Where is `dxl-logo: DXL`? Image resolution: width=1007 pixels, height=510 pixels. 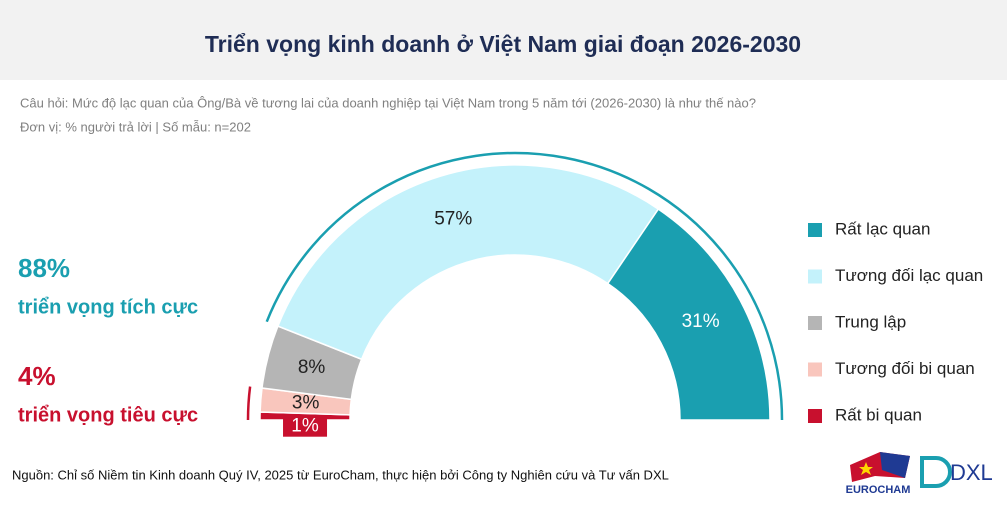
dxl-logo: DXL is located at coordinates (956, 472).